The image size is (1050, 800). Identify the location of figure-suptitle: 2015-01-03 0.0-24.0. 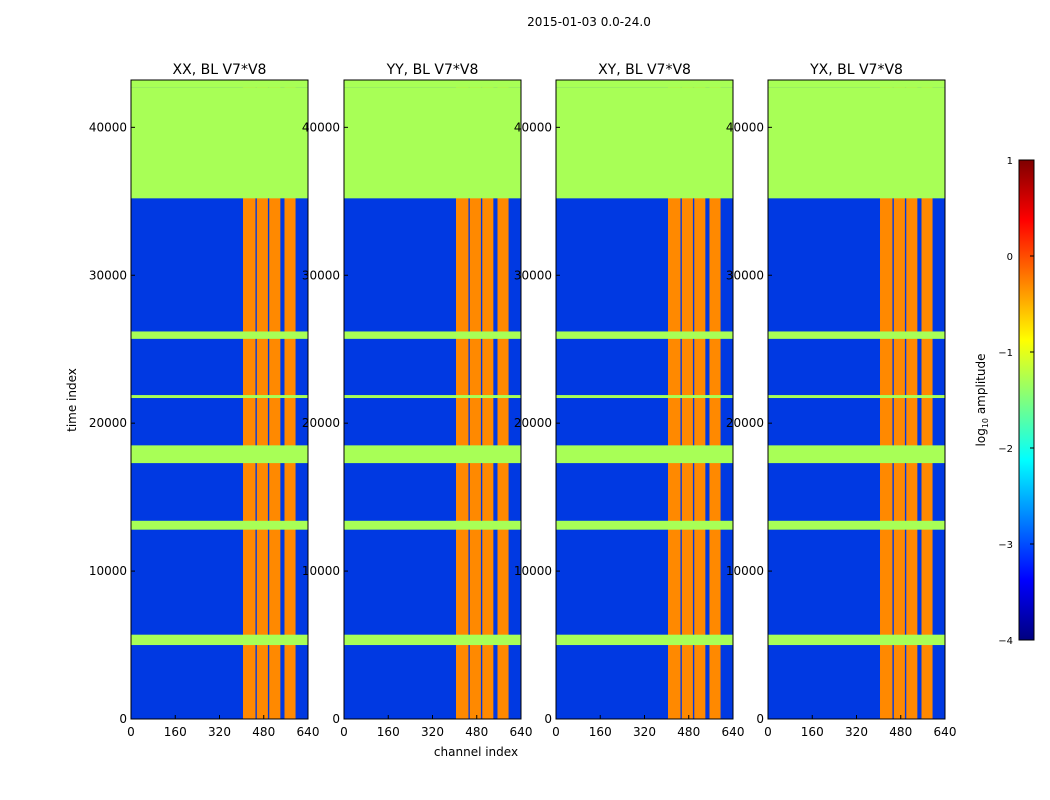
(589, 22).